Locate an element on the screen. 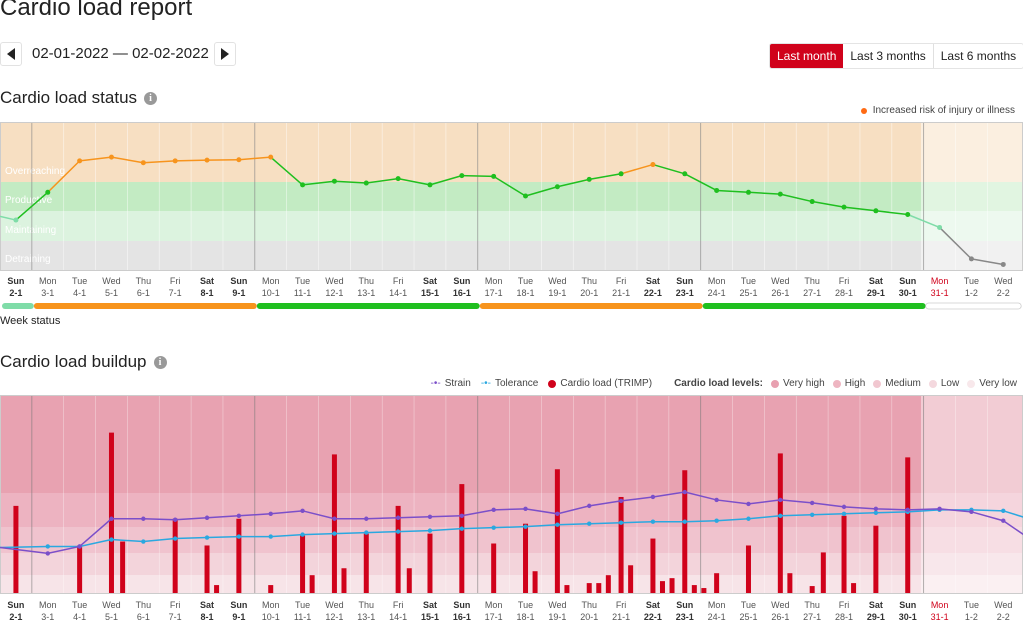  date-label: 29-1 is located at coordinates (876, 617).